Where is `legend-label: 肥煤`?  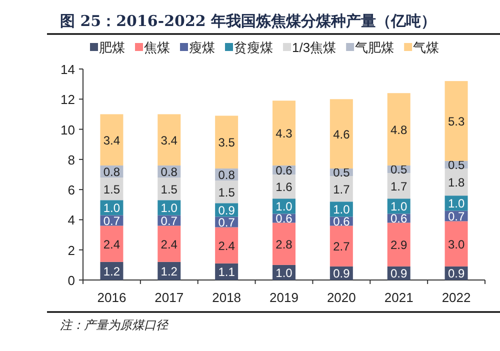
legend-label: 肥煤 is located at coordinates (112, 47).